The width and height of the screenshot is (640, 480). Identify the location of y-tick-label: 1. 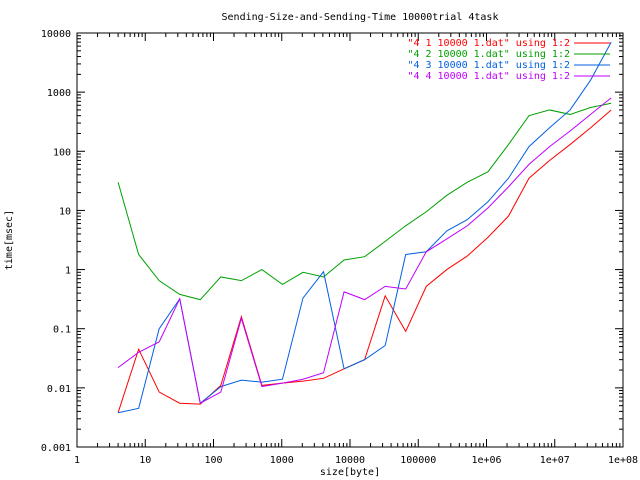
(68, 271).